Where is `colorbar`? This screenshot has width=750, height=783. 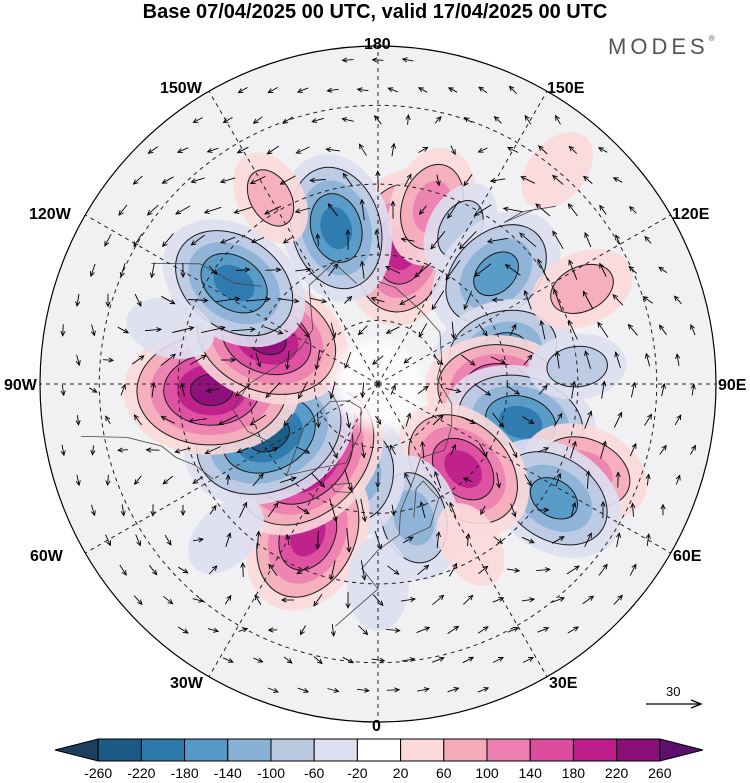 colorbar is located at coordinates (379, 750).